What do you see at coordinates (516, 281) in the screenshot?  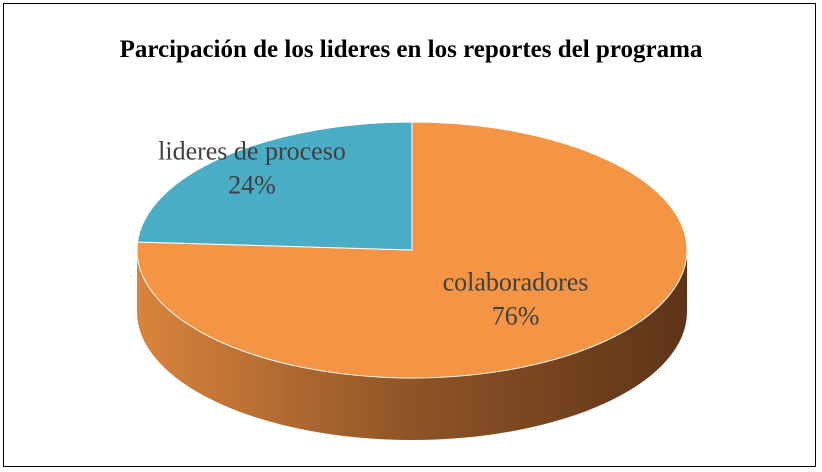 I see `slice-category-label: colaboradores` at bounding box center [516, 281].